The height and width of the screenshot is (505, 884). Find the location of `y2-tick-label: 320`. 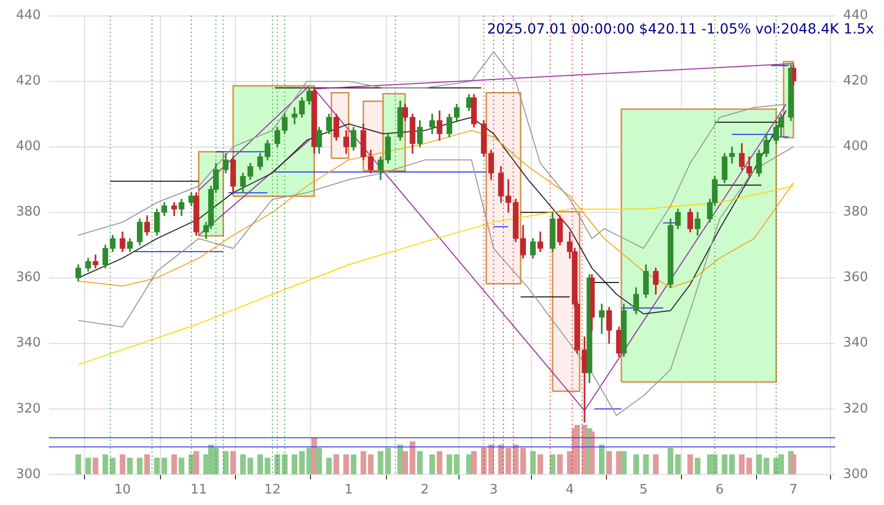

y2-tick-label: 320 is located at coordinates (855, 408).